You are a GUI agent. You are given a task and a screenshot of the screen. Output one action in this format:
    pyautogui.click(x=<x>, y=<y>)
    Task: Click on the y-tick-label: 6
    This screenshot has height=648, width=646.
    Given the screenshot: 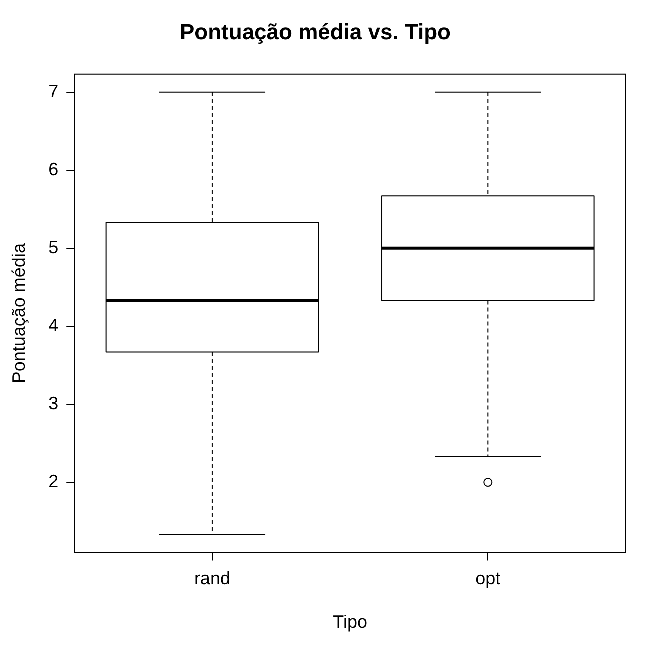 What is the action you would take?
    pyautogui.click(x=53, y=169)
    